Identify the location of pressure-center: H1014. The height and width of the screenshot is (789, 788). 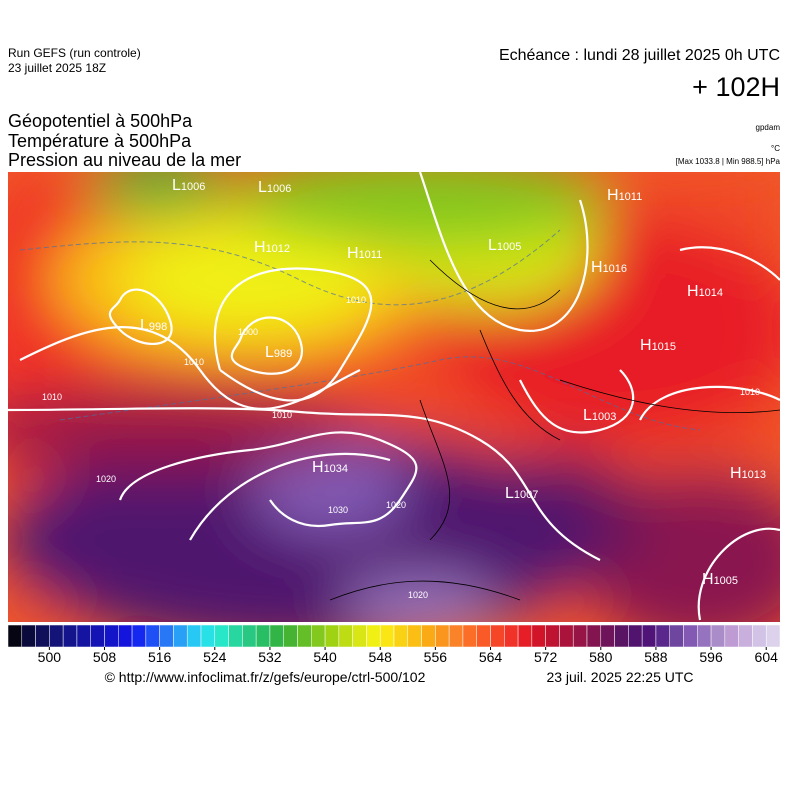
(705, 291).